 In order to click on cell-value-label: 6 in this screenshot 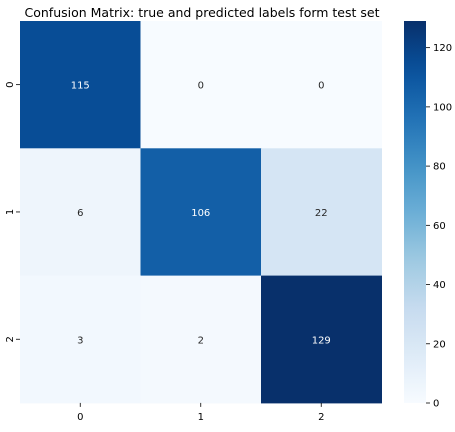, I will do `click(80, 213)`.